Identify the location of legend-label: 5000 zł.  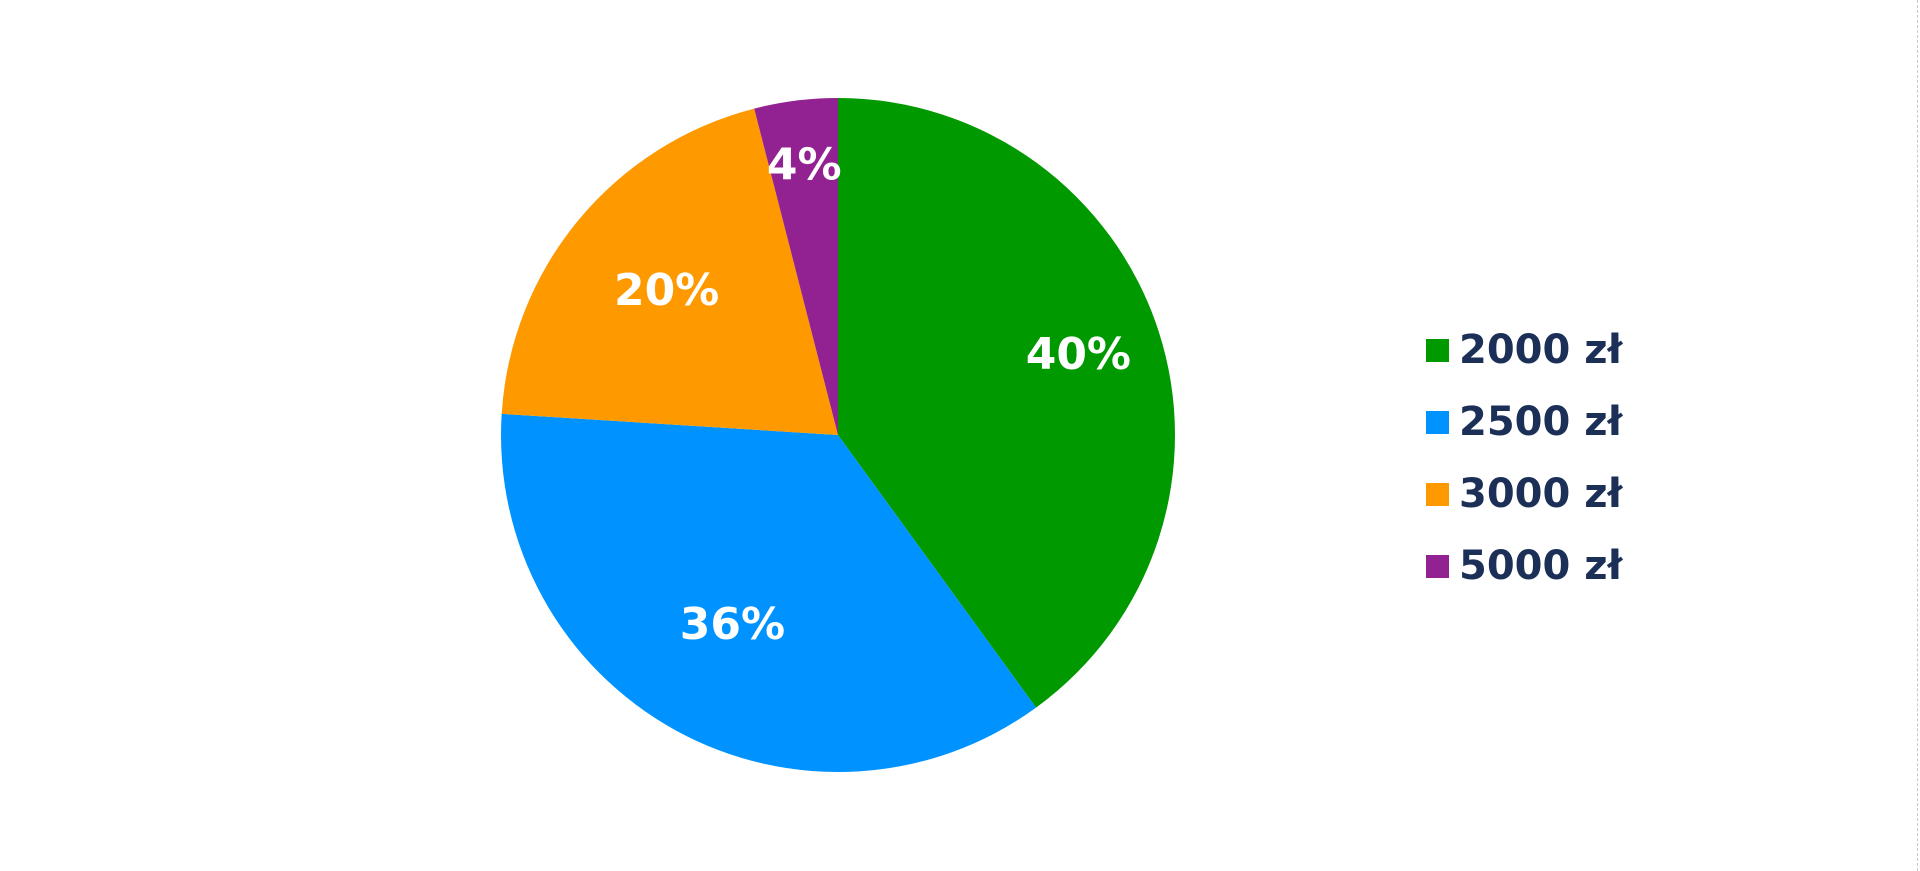
(1541, 566).